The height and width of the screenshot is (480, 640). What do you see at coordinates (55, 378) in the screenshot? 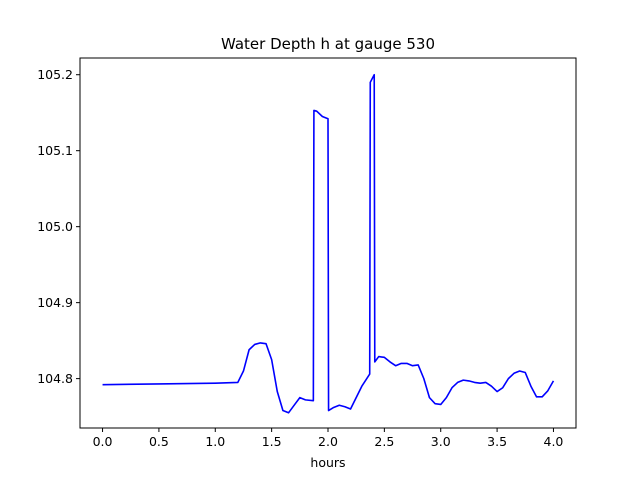
I see `y-tick-label: 104.8` at bounding box center [55, 378].